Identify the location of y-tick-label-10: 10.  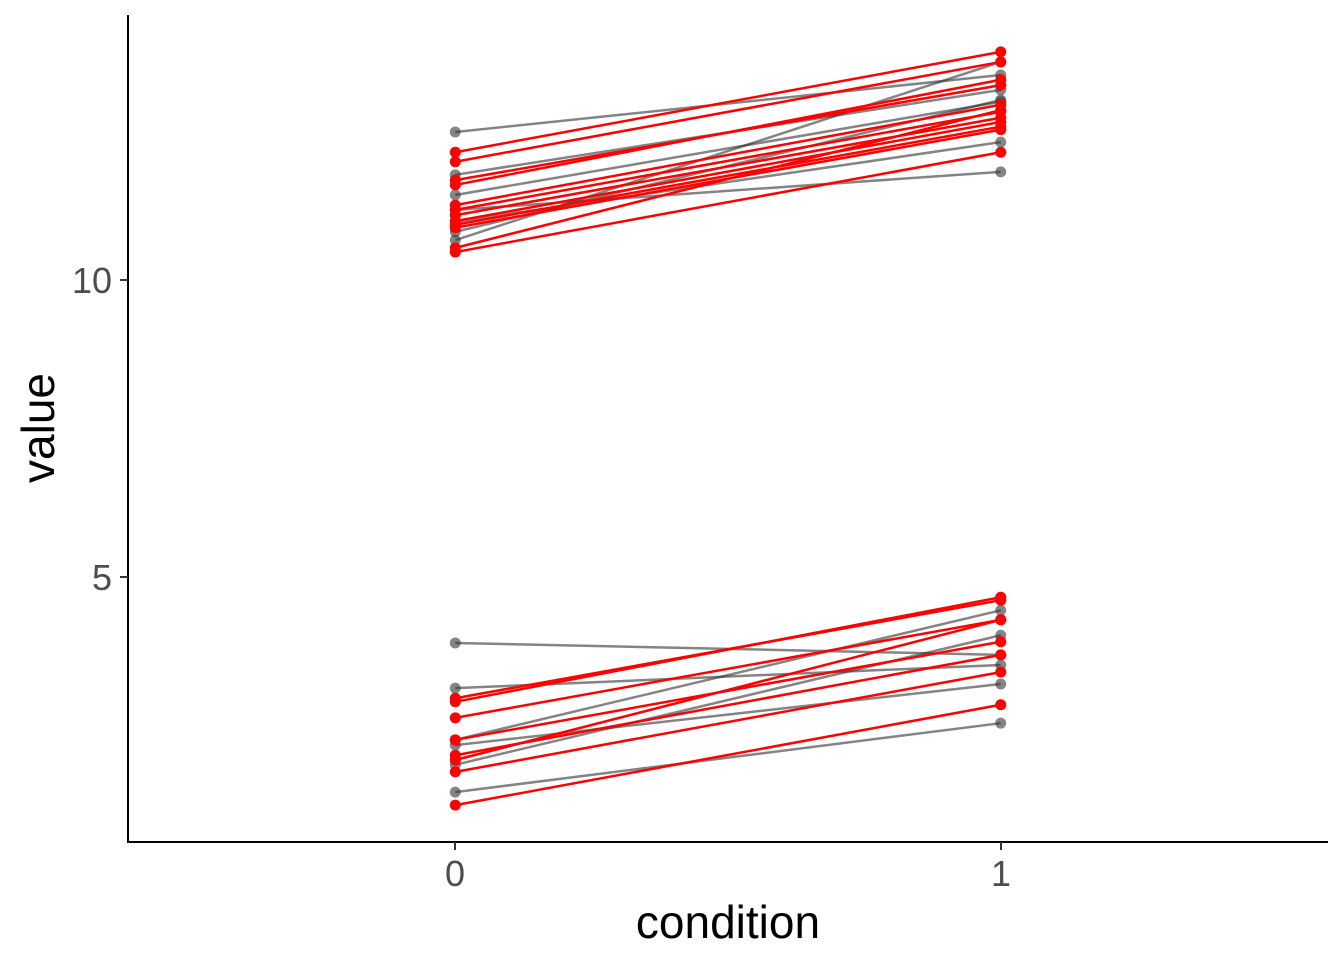
(92, 280).